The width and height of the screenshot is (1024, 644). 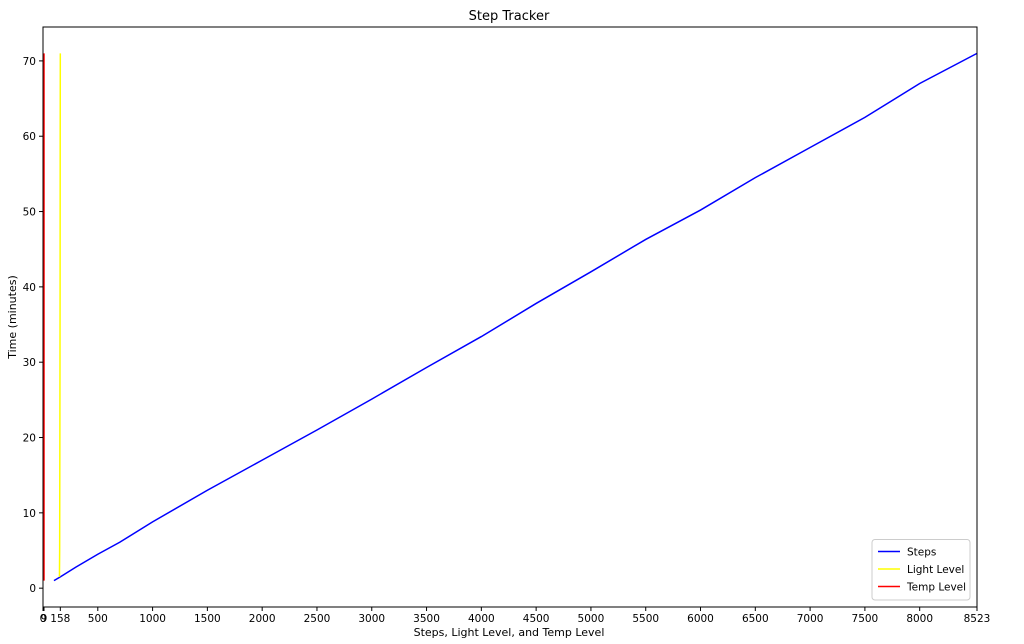 What do you see at coordinates (936, 588) in the screenshot?
I see `legend-label: Temp Level` at bounding box center [936, 588].